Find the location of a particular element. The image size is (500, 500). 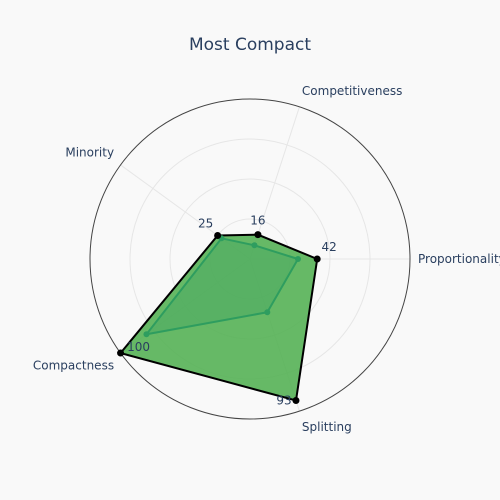

primary-point-compactness is located at coordinates (121, 353).